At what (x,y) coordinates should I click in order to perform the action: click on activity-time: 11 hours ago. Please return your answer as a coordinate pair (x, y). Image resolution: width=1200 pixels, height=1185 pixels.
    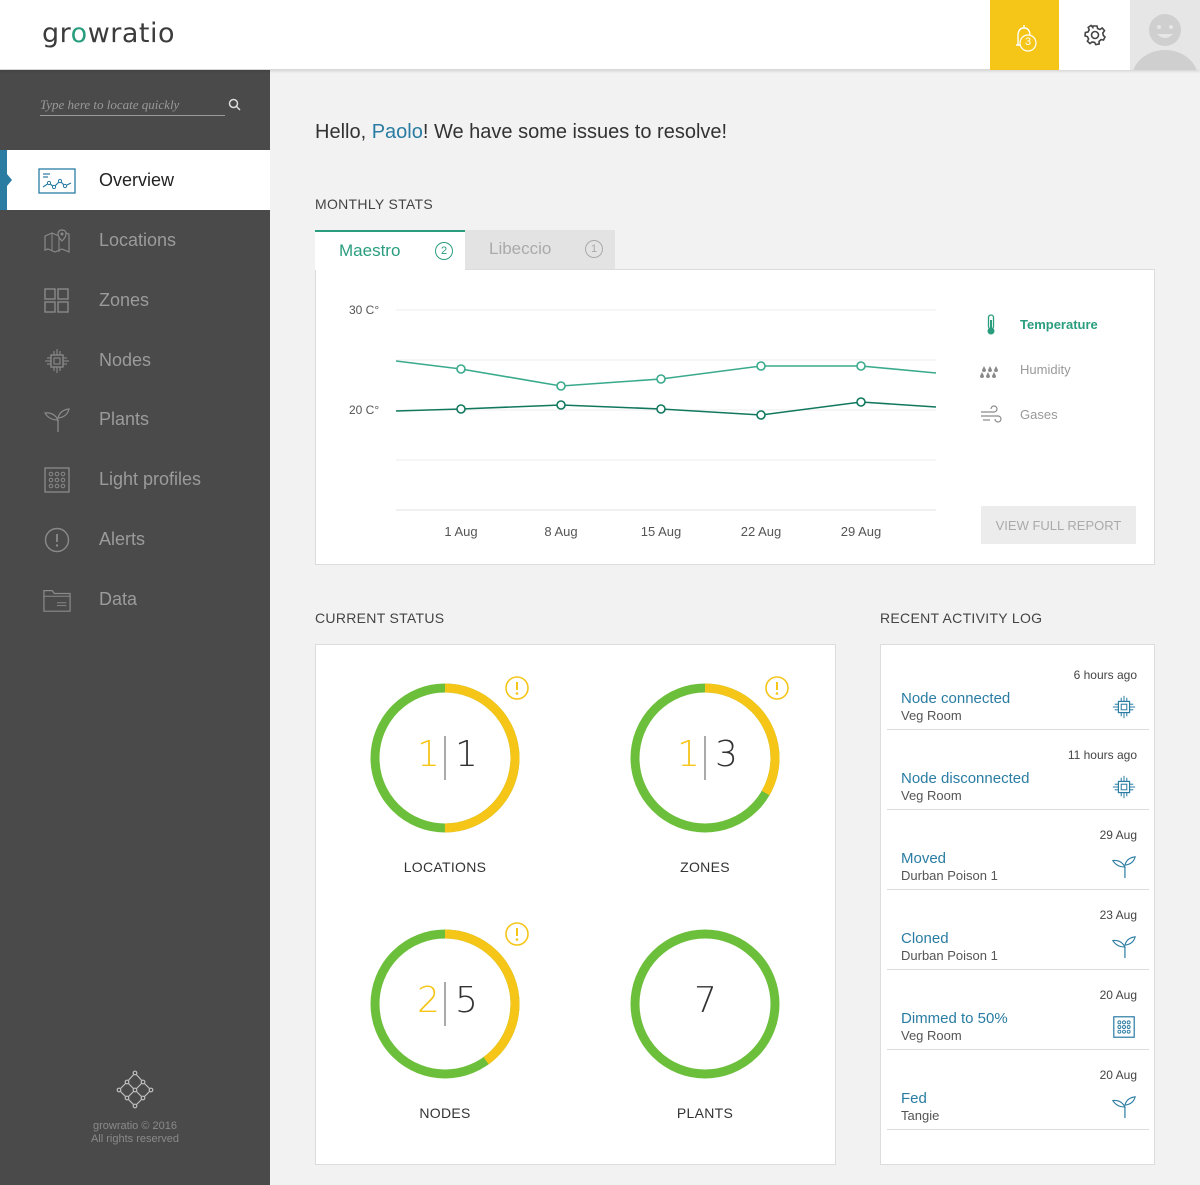
    Looking at the image, I should click on (1102, 755).